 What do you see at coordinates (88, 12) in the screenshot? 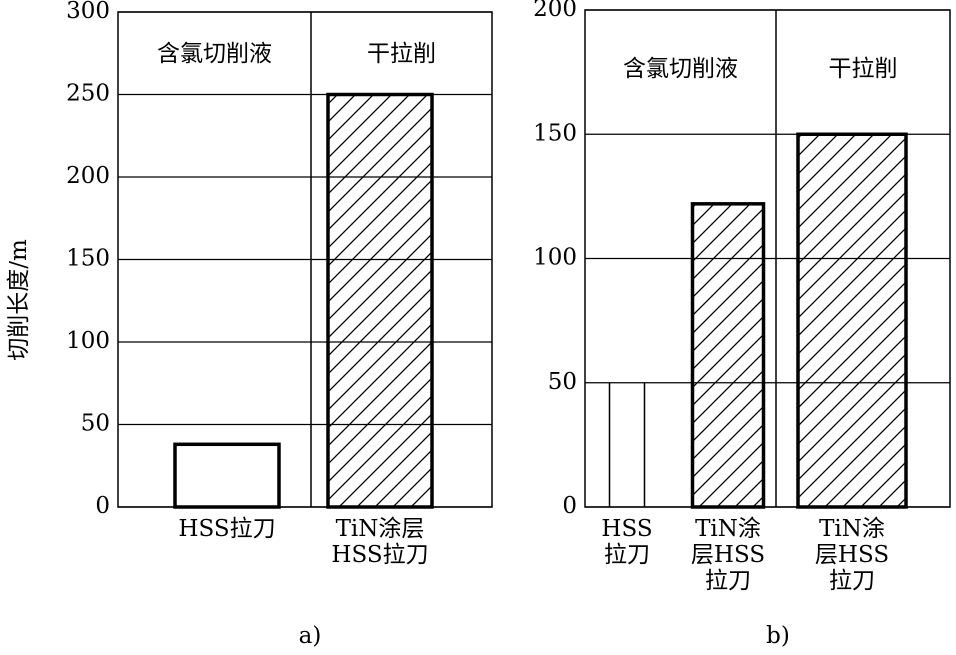
I see `y-tick-label: 300` at bounding box center [88, 12].